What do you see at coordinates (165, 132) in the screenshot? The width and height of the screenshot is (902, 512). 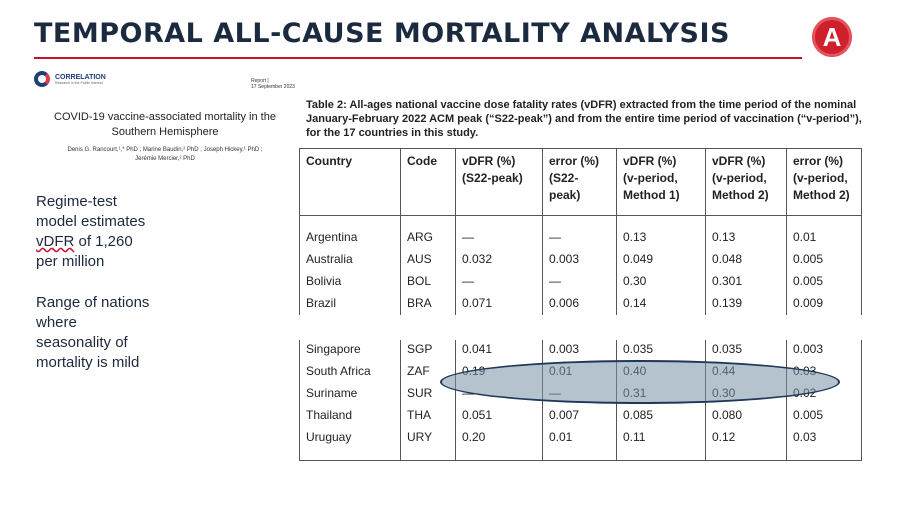 I see `paper-title-line: Southern Hemisphere` at bounding box center [165, 132].